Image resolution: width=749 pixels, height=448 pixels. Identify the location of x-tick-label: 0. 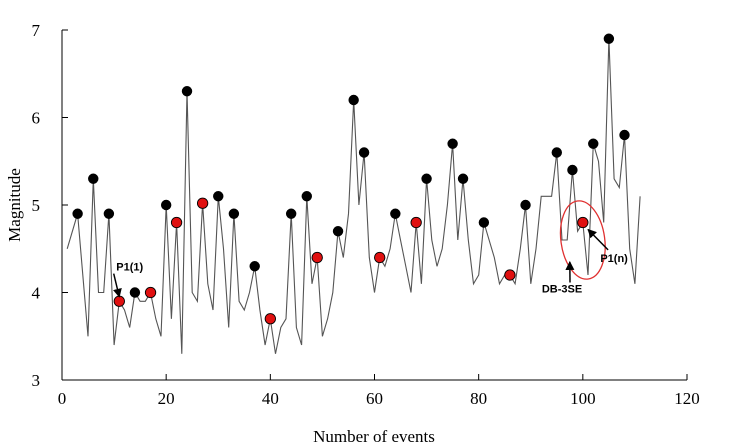
(62, 398).